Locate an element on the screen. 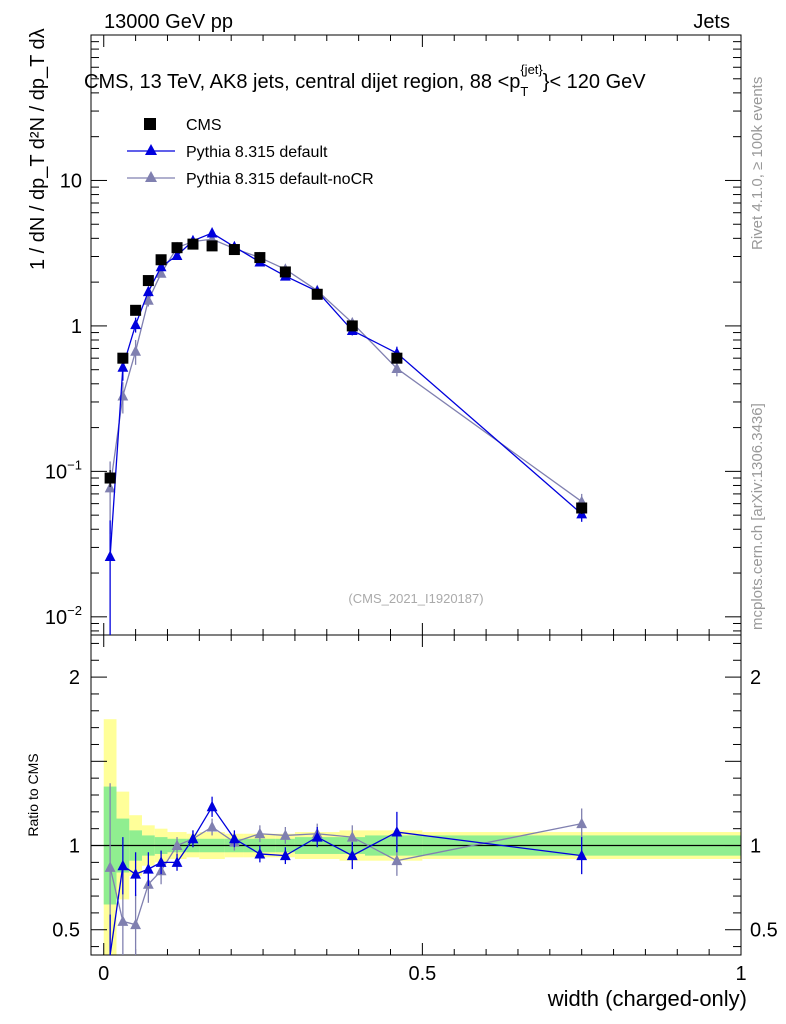 This screenshot has height=1024, width=786. rivet-text: Rivet 4.1.0, ≥ 100k events is located at coordinates (757, 163).